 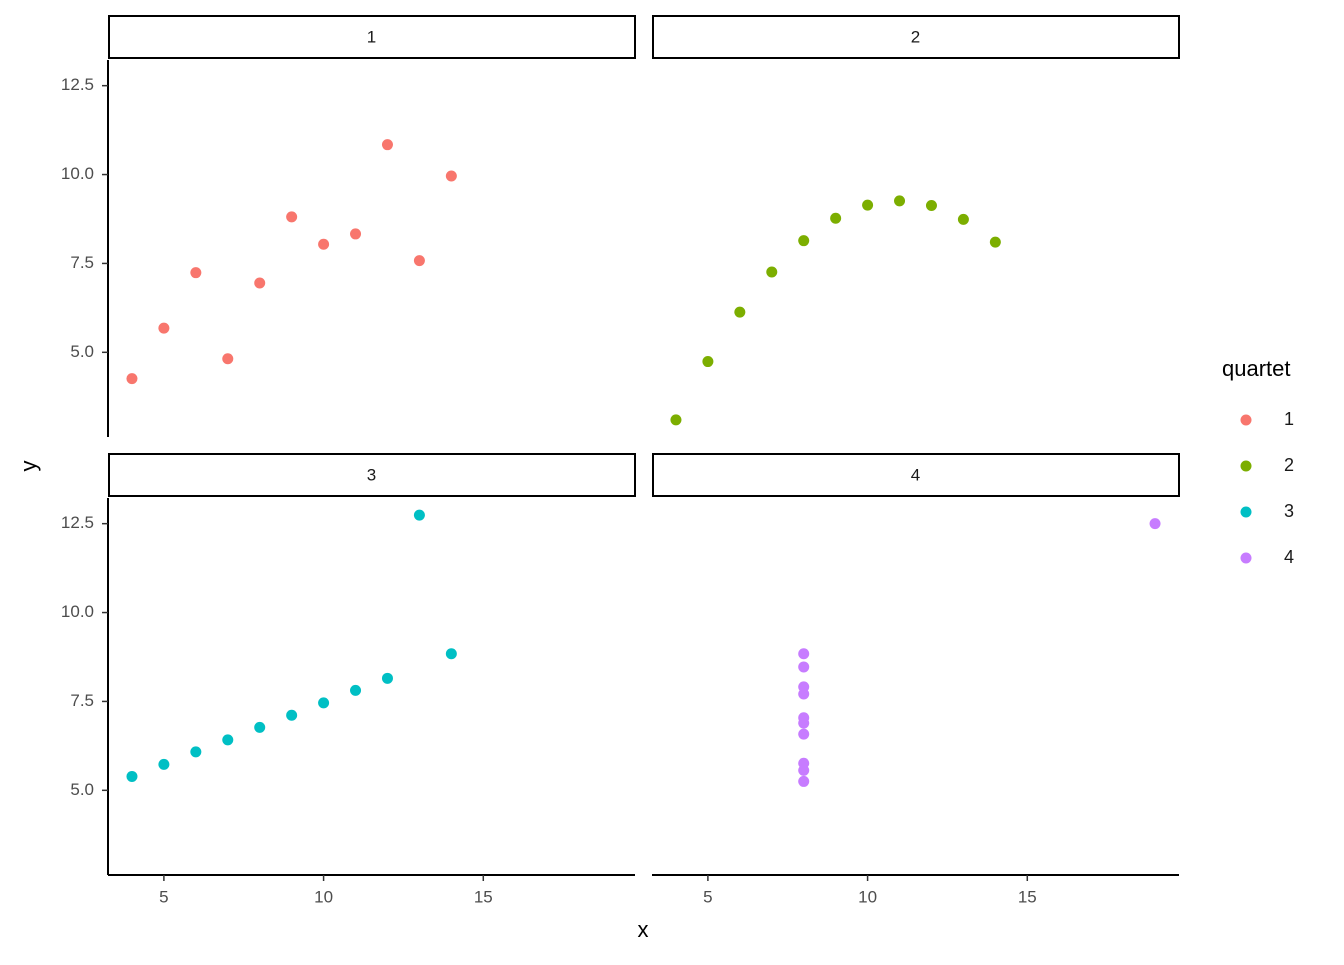 I want to click on legend-label: 2, so click(x=1289, y=465).